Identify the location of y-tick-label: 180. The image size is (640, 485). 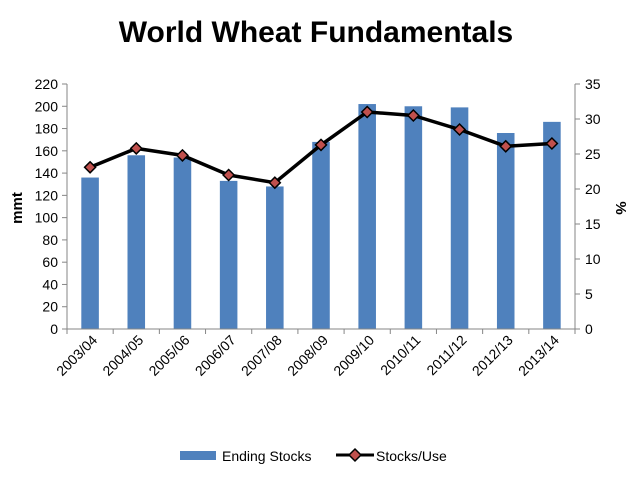
(47, 129).